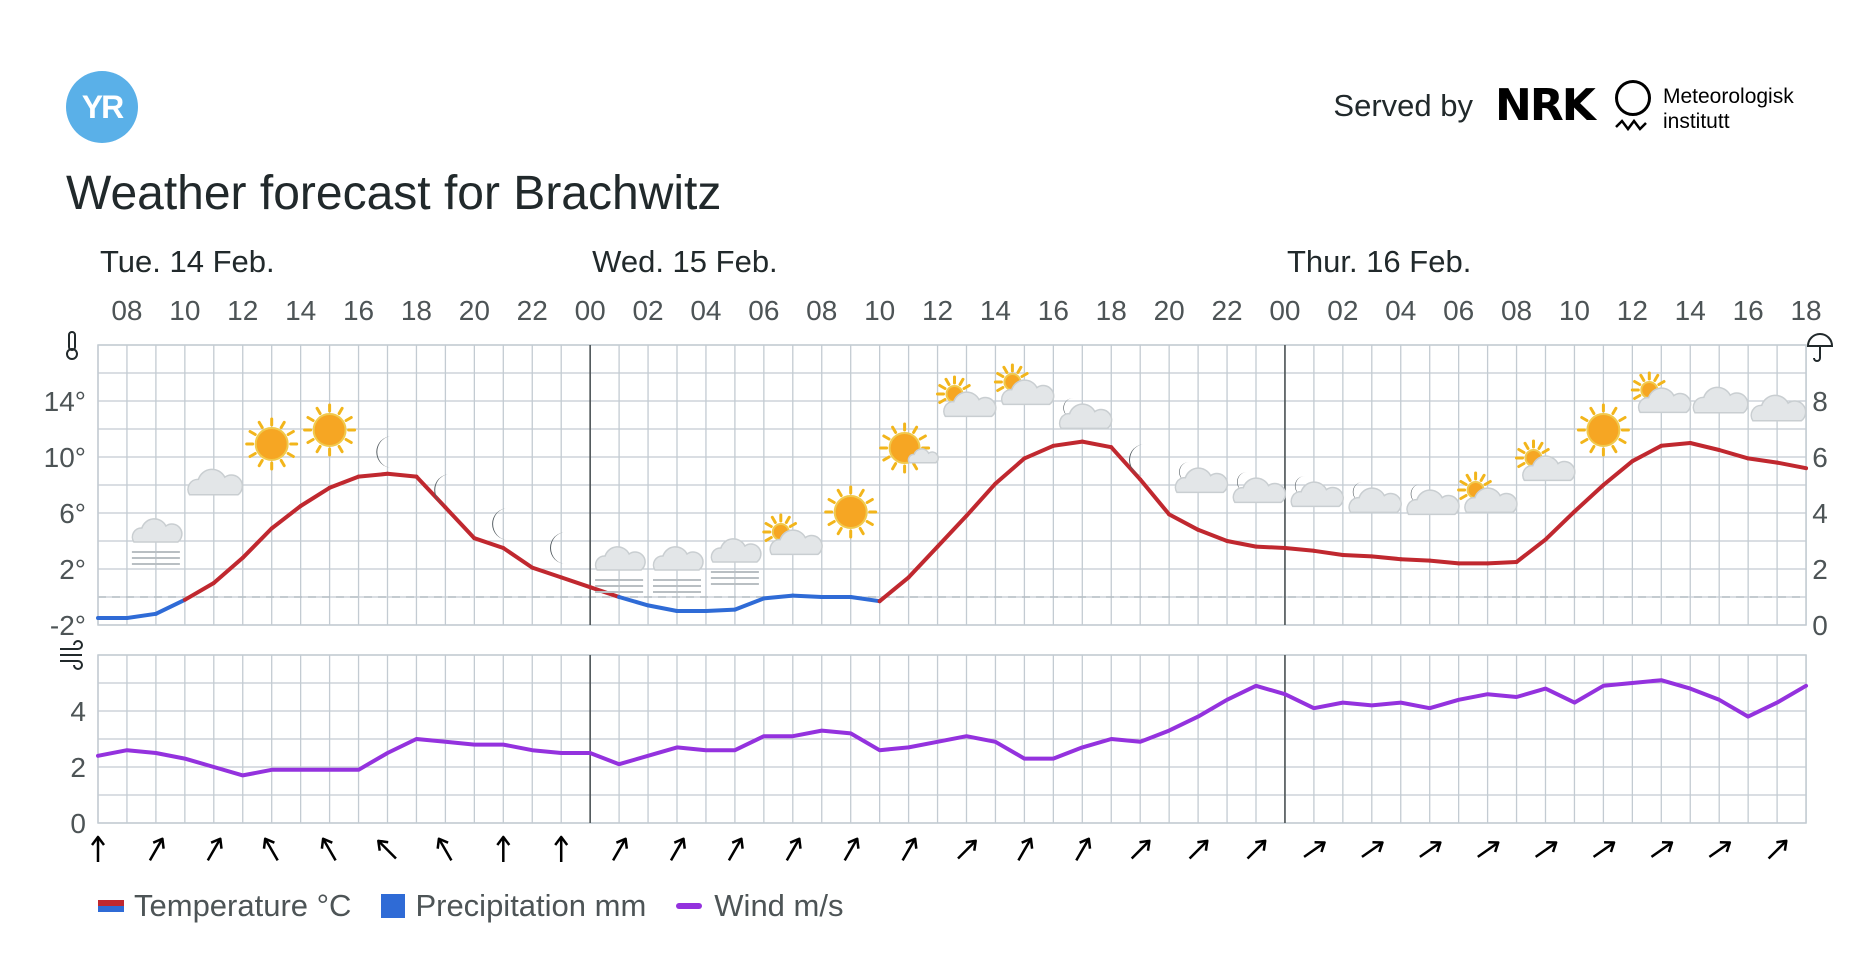 The image size is (1853, 958). Describe the element at coordinates (102, 107) in the screenshot. I see `yr-logo: YR` at that location.